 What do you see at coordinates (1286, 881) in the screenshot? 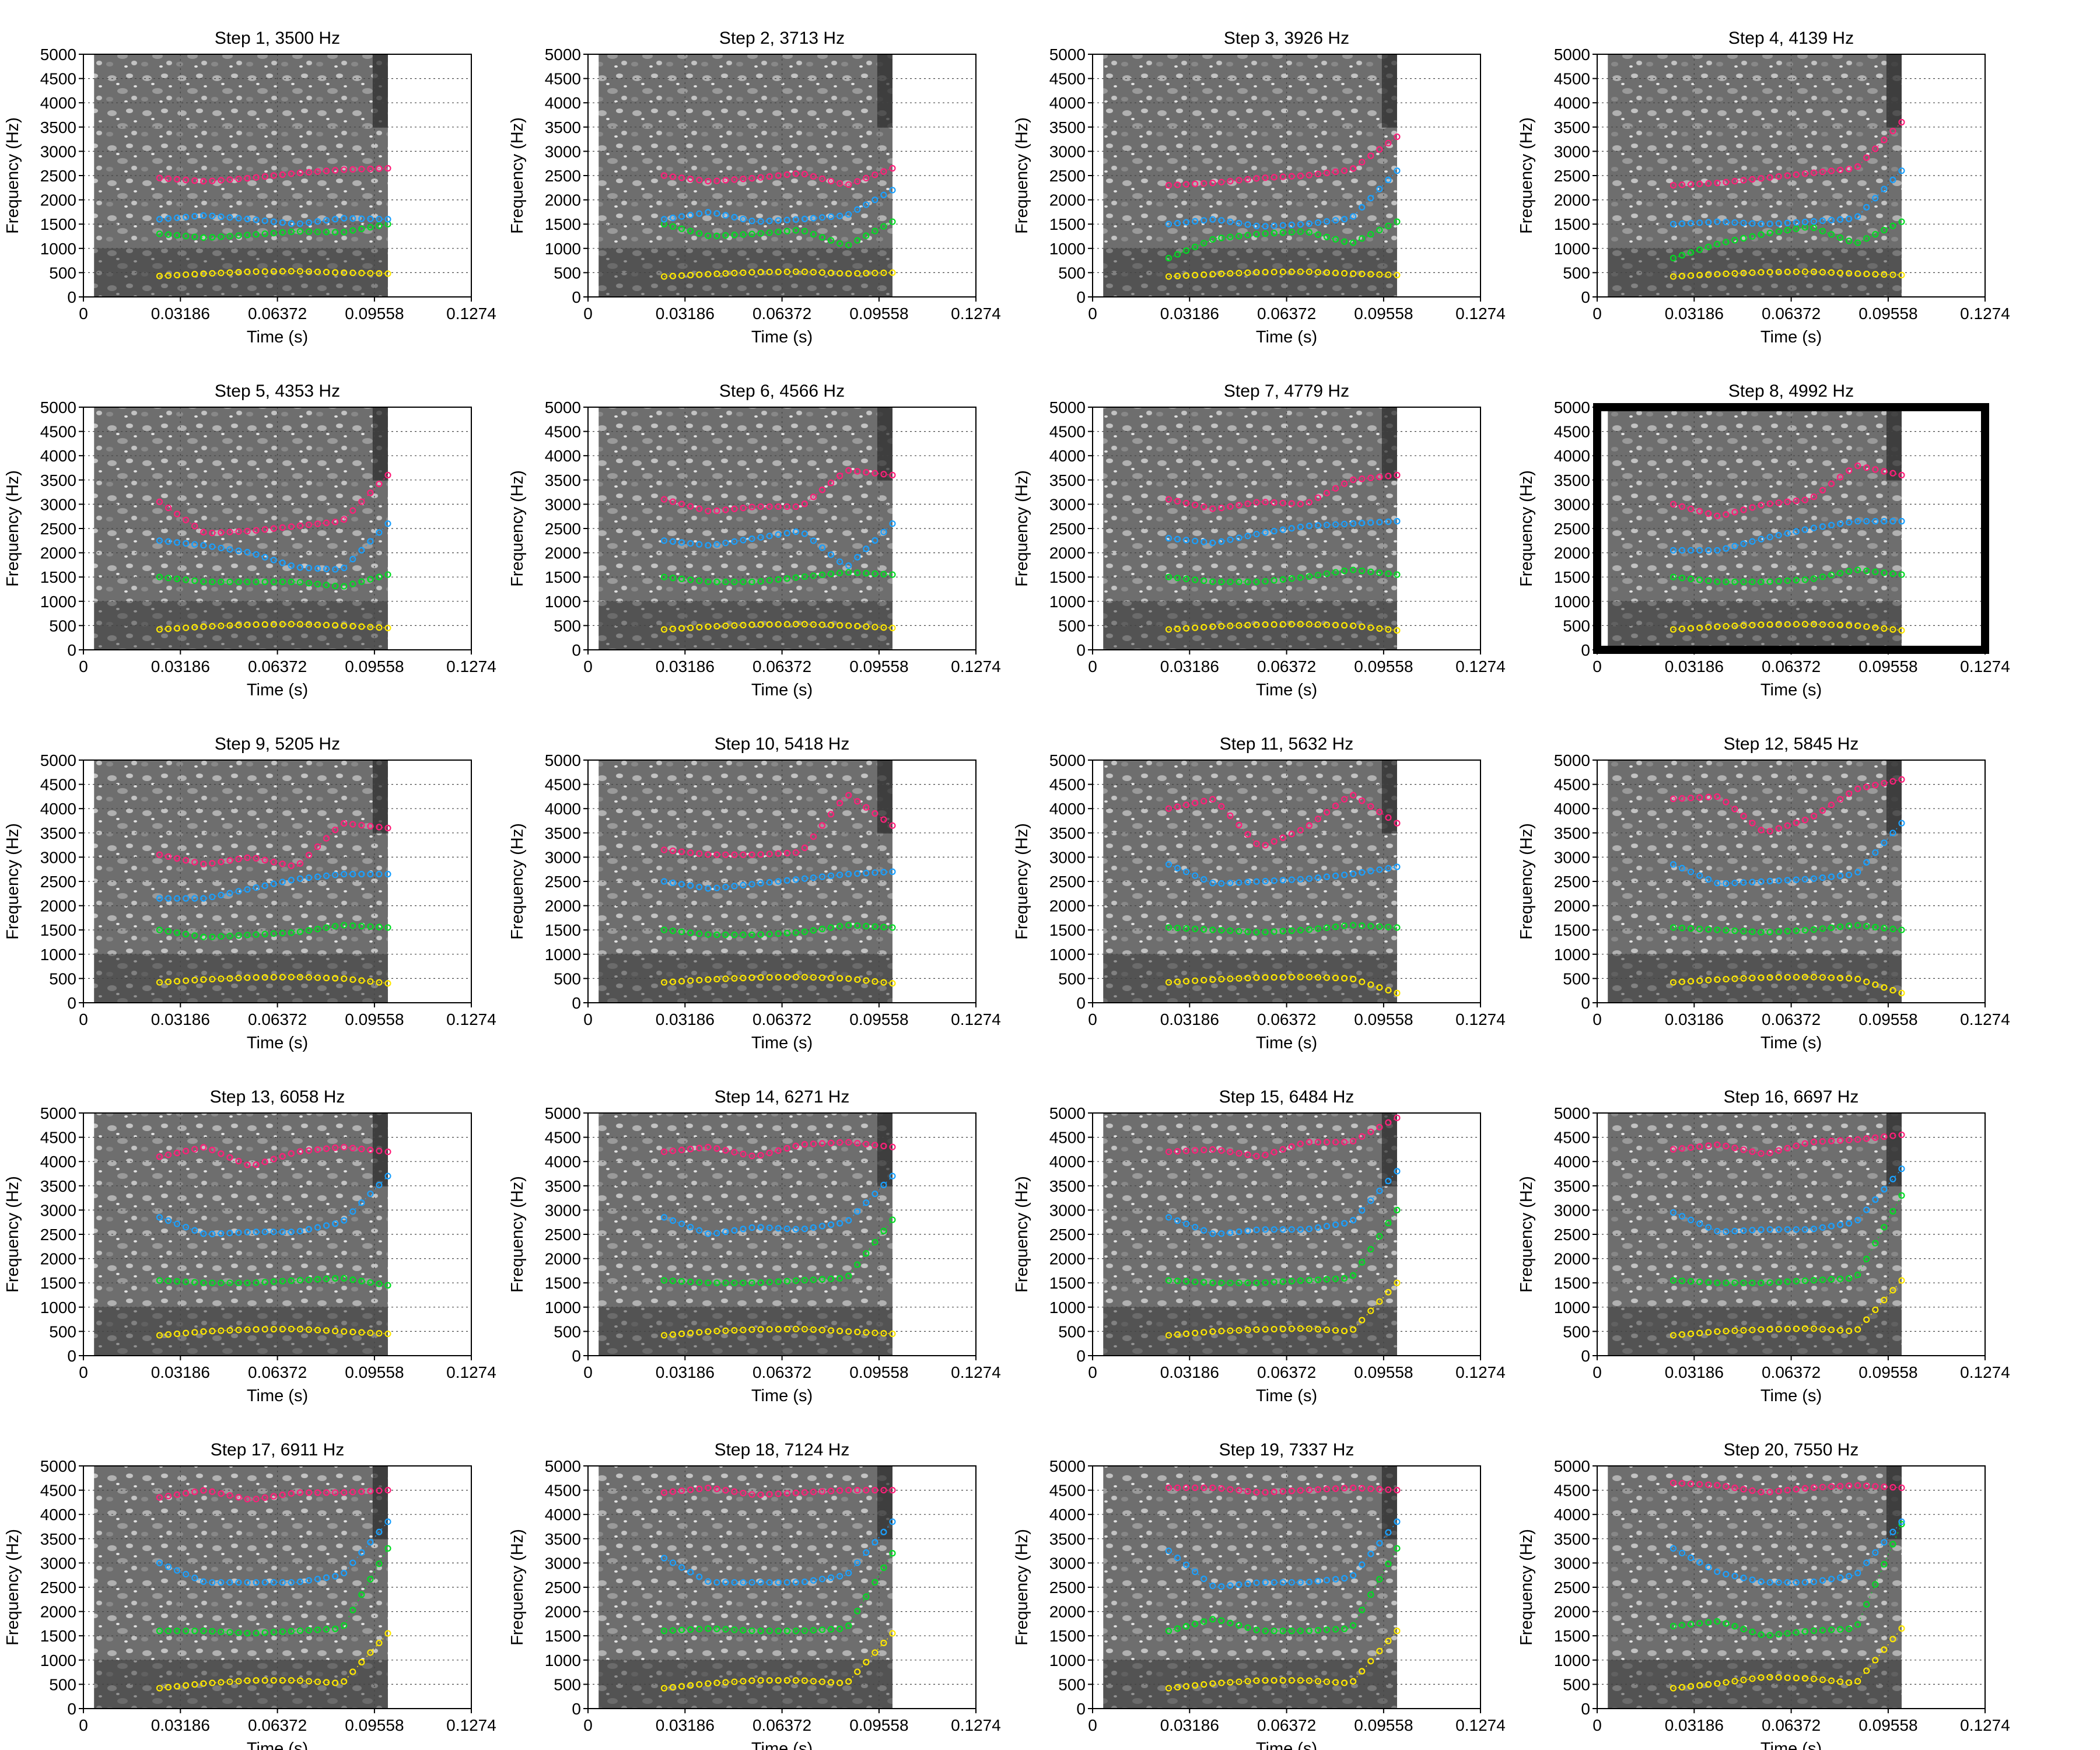
I see `grid` at bounding box center [1286, 881].